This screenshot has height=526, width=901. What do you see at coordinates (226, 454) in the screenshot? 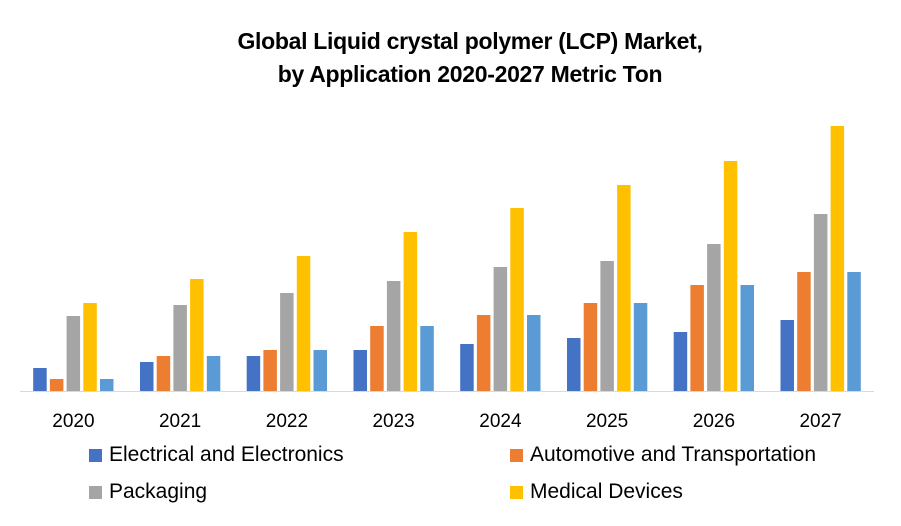
I see `legend-label-electrical: Electrical and Electronics` at bounding box center [226, 454].